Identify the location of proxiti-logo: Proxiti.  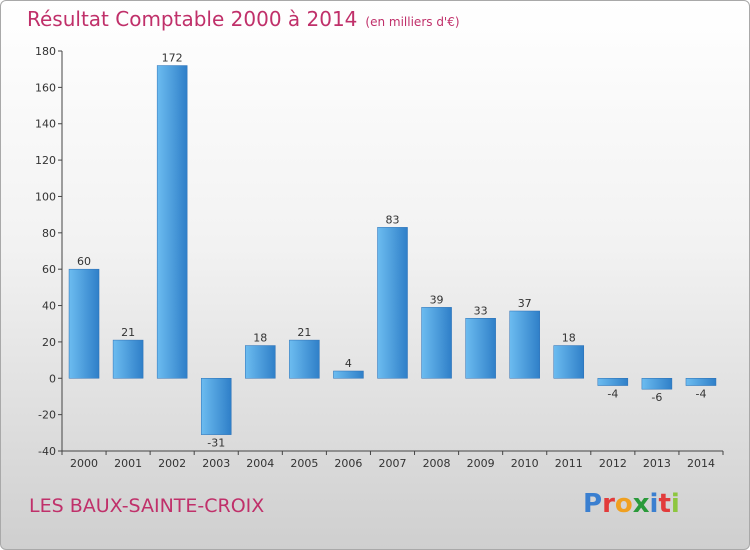
(631, 504).